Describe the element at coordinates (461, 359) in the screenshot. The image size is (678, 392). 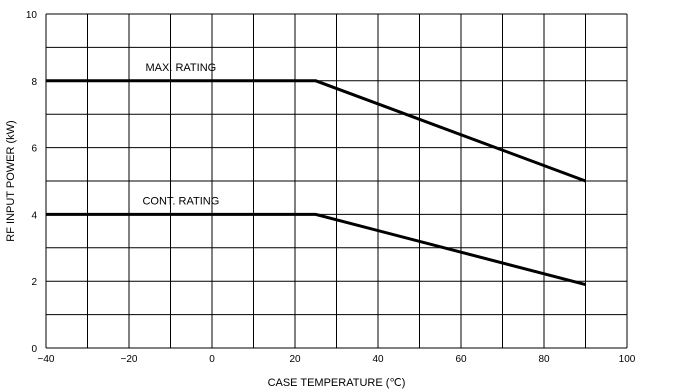
I see `x-tick-label: 60` at that location.